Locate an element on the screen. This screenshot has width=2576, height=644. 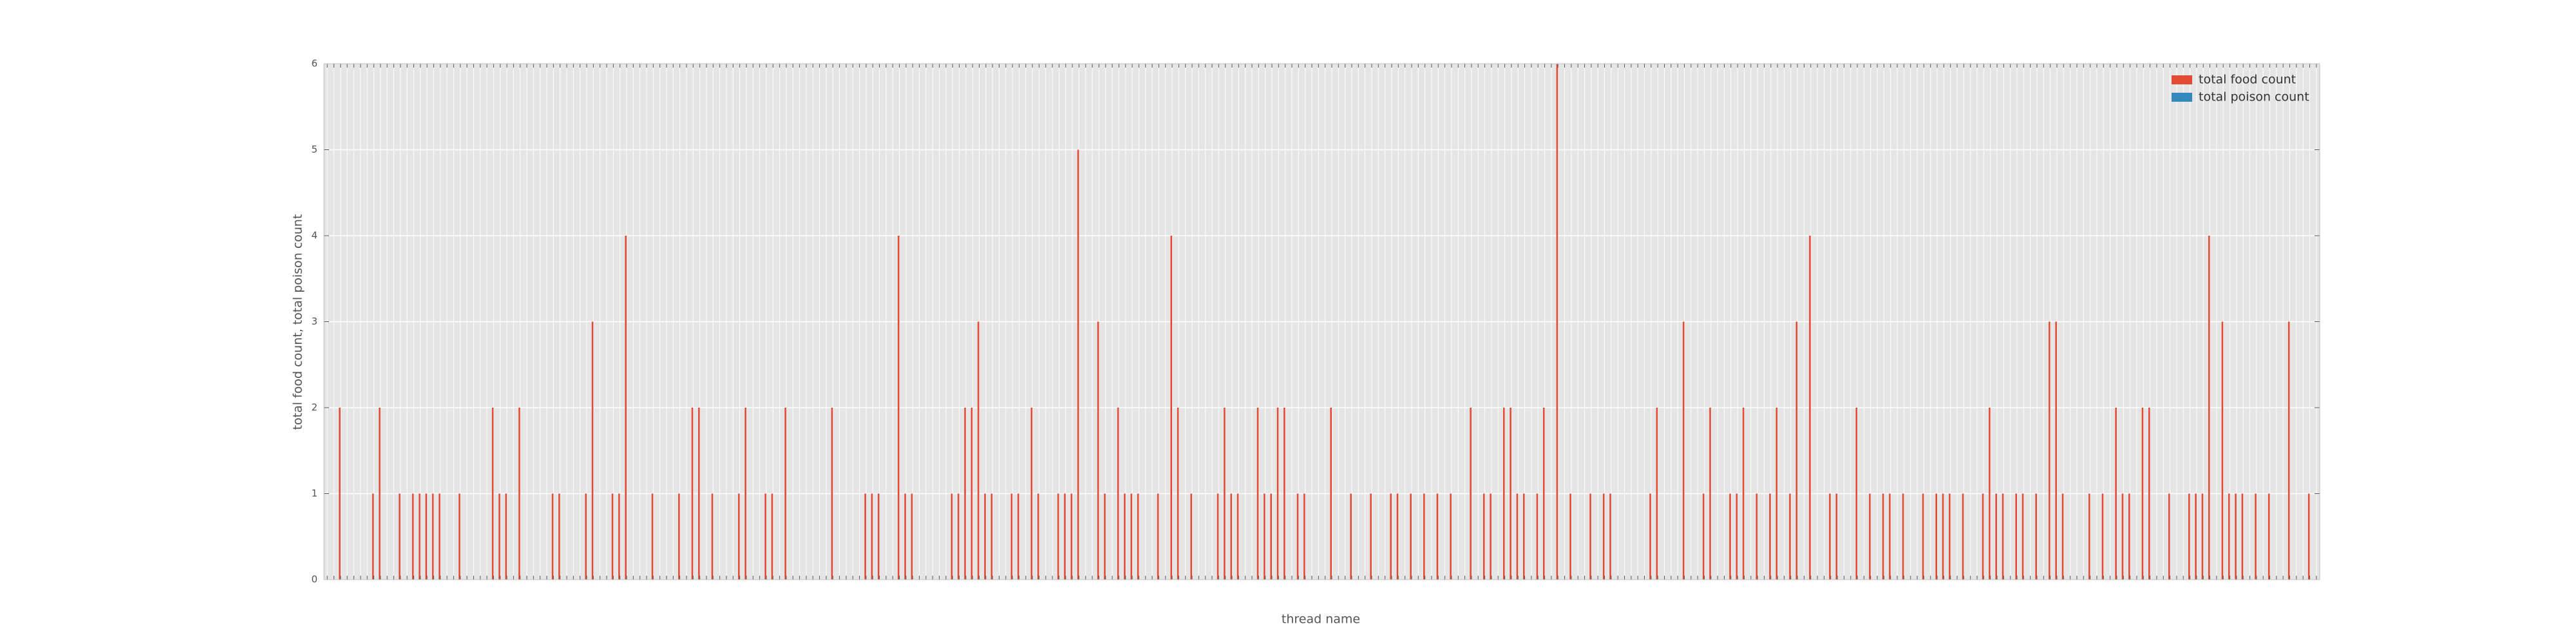
y-tick-label: 2 is located at coordinates (314, 407).